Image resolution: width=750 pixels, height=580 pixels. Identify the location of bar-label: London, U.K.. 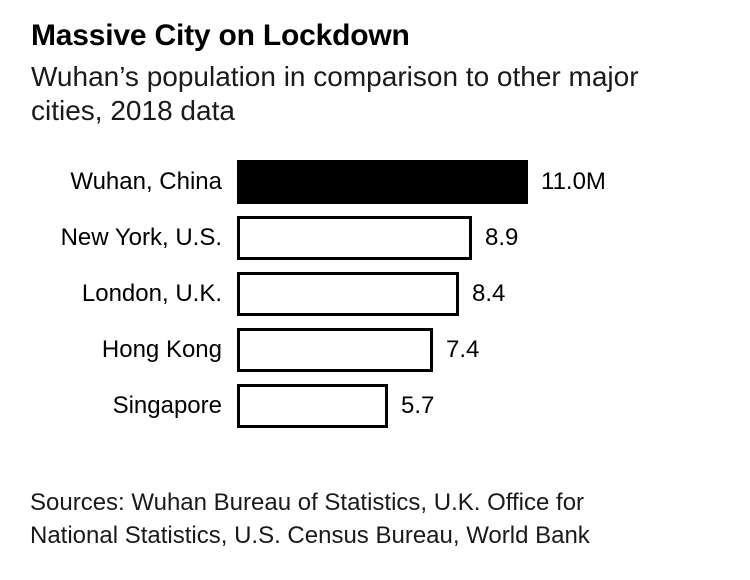
(151, 293).